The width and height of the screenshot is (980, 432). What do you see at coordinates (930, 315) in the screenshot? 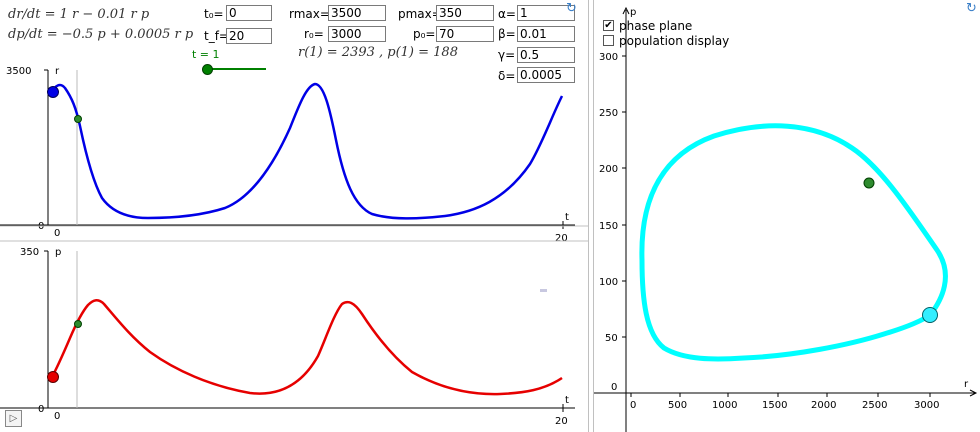
I see `phase-initial-point` at bounding box center [930, 315].